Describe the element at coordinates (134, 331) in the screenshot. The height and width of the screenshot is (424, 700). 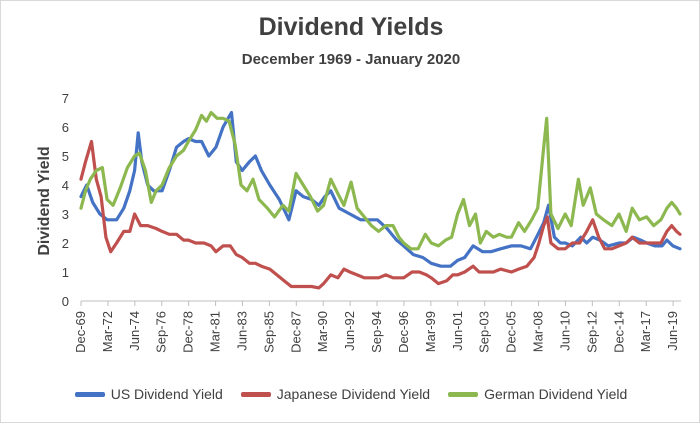
I see `x-tick-label: Jun-74` at that location.